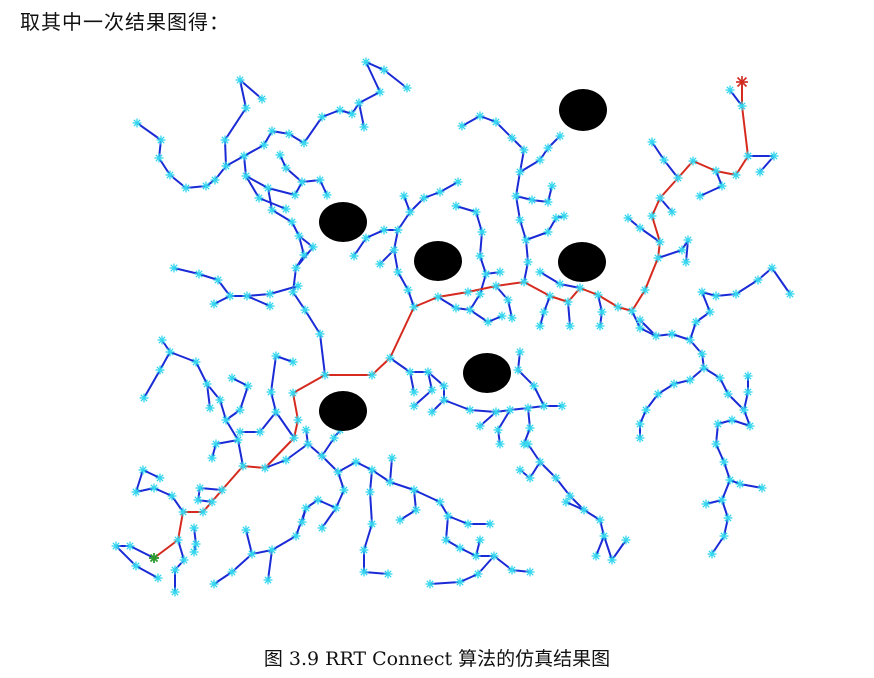  I want to click on start-node-icon, so click(154, 558).